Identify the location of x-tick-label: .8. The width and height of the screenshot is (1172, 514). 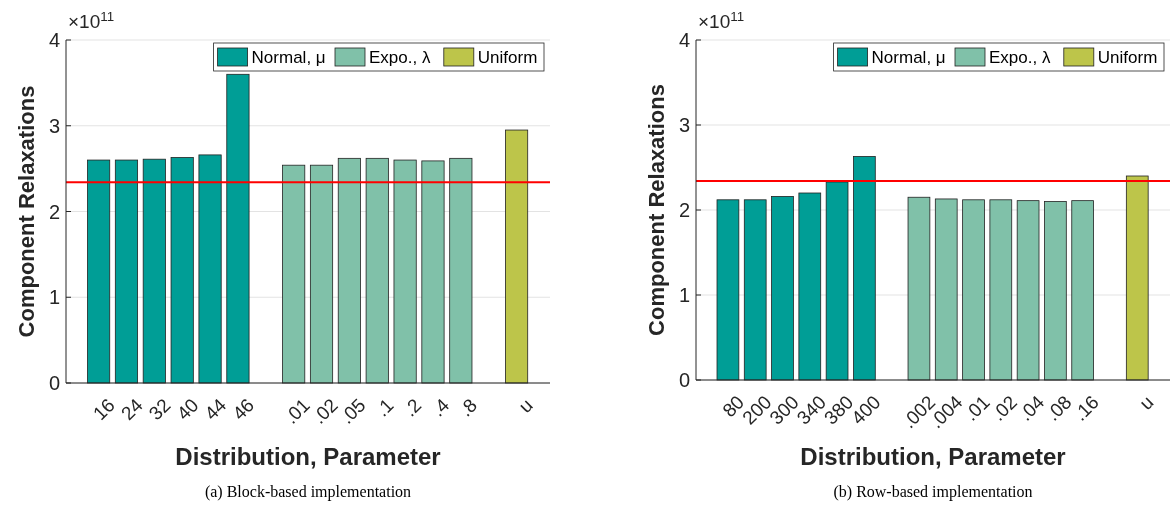
(468, 407).